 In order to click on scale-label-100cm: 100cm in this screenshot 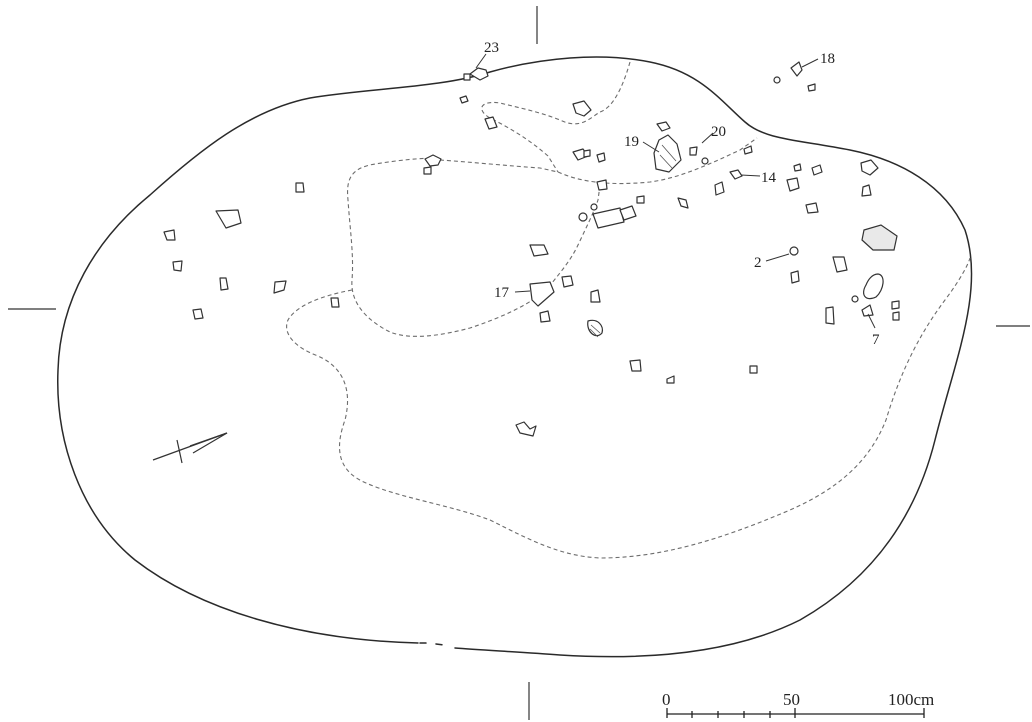, I will do `click(911, 699)`.